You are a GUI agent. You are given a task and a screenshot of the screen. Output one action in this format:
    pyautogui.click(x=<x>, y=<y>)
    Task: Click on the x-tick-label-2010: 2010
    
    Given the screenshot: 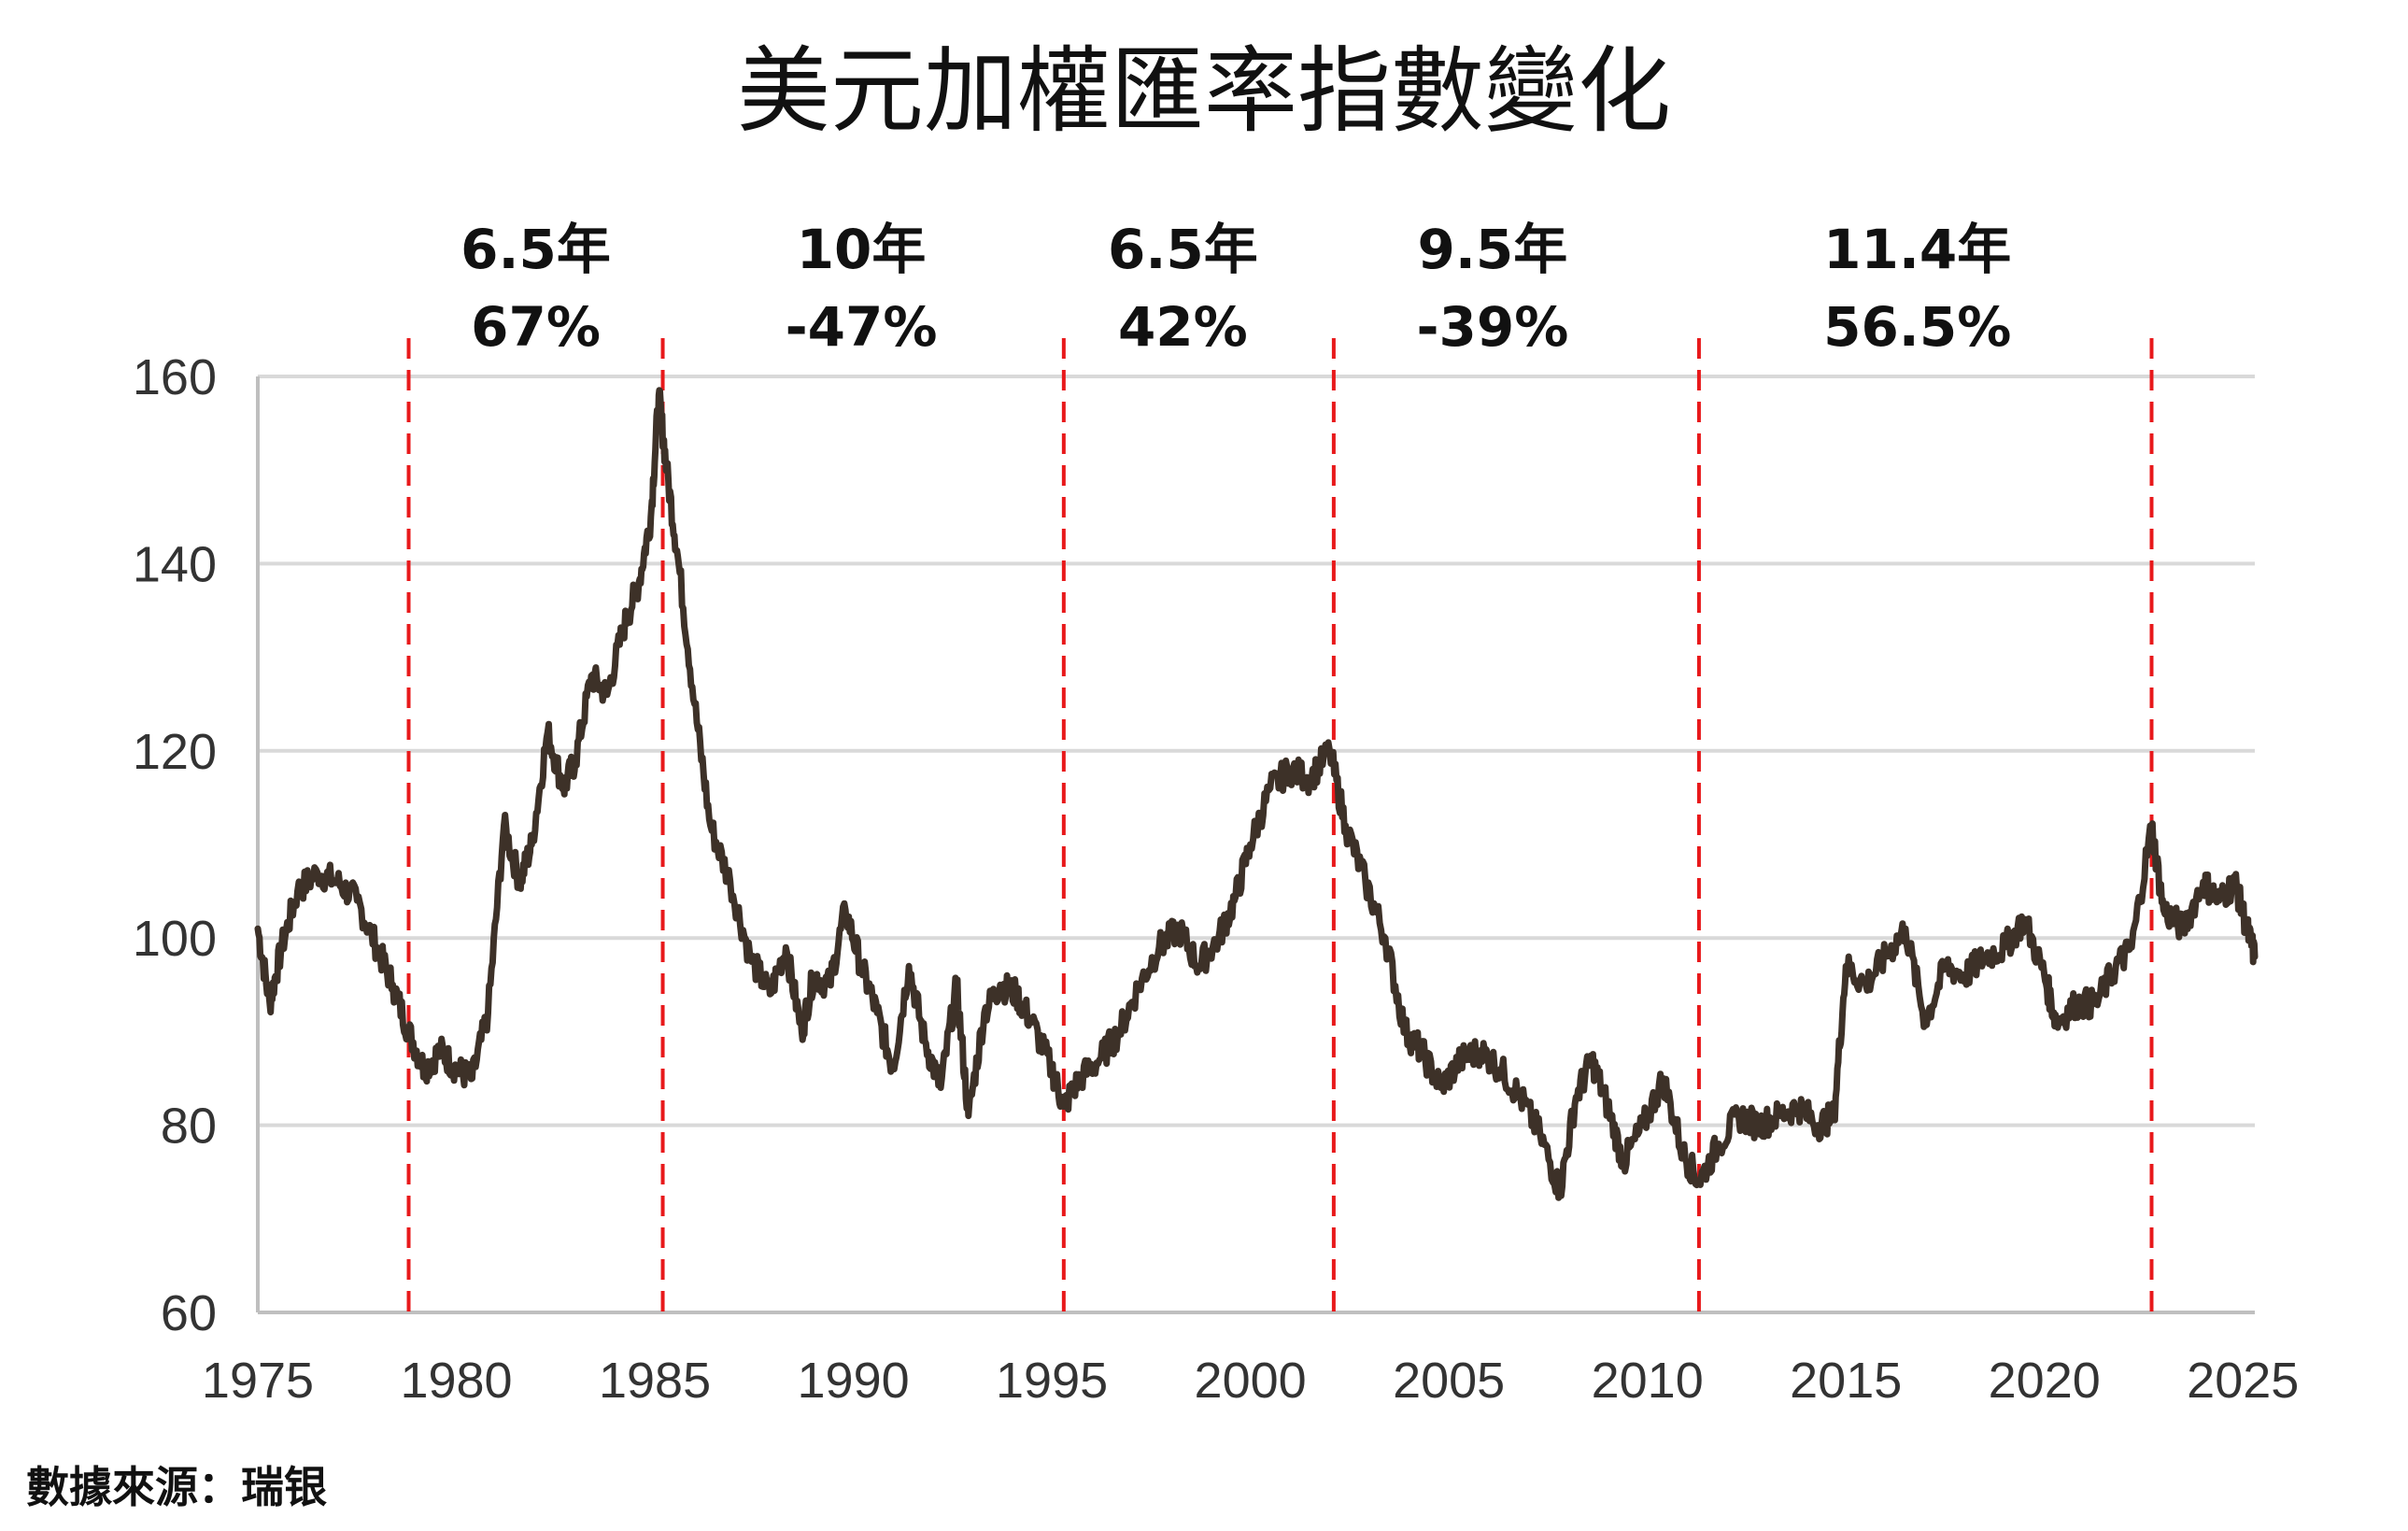 What is the action you would take?
    pyautogui.click(x=1648, y=1381)
    